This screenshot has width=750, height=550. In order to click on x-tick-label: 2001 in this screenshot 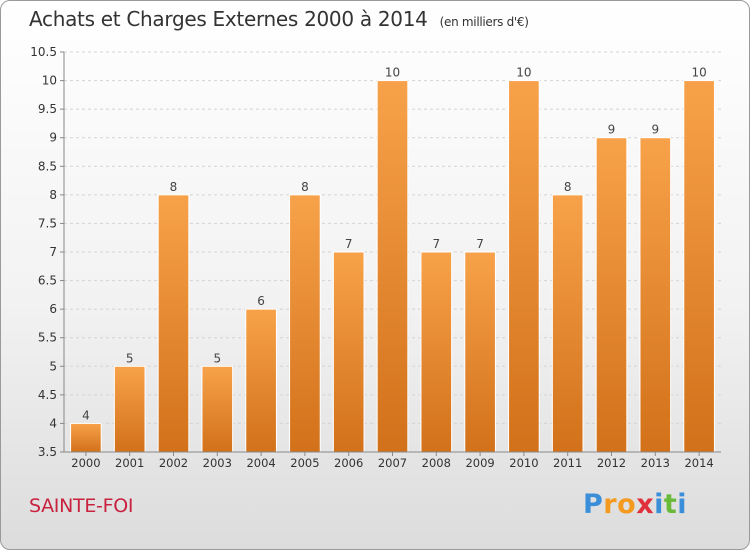, I will do `click(129, 463)`.